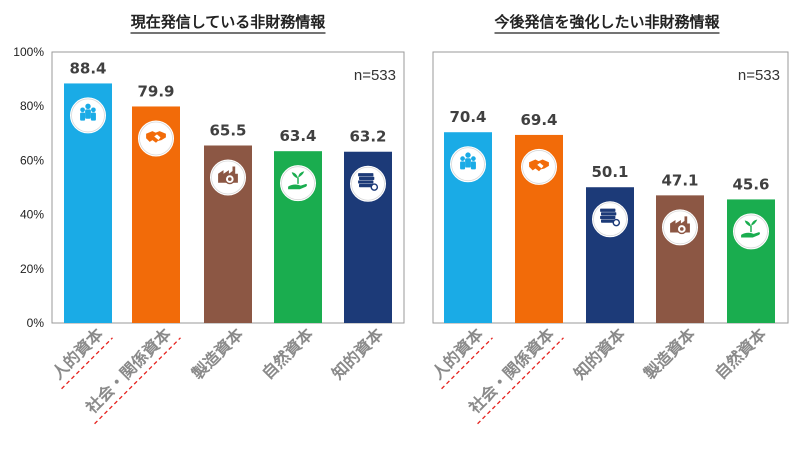 This screenshot has height=466, width=800. Describe the element at coordinates (297, 136) in the screenshot. I see `data-label: 63.4` at that location.